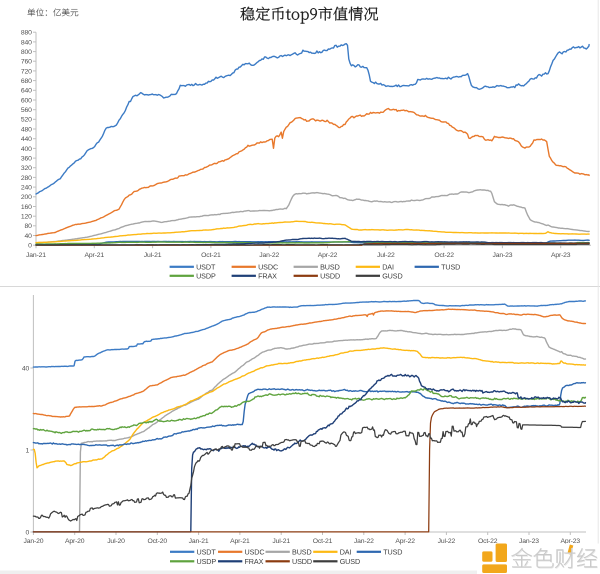 The width and height of the screenshot is (600, 574). What do you see at coordinates (26, 149) in the screenshot?
I see `svg-text: 400` at bounding box center [26, 149].